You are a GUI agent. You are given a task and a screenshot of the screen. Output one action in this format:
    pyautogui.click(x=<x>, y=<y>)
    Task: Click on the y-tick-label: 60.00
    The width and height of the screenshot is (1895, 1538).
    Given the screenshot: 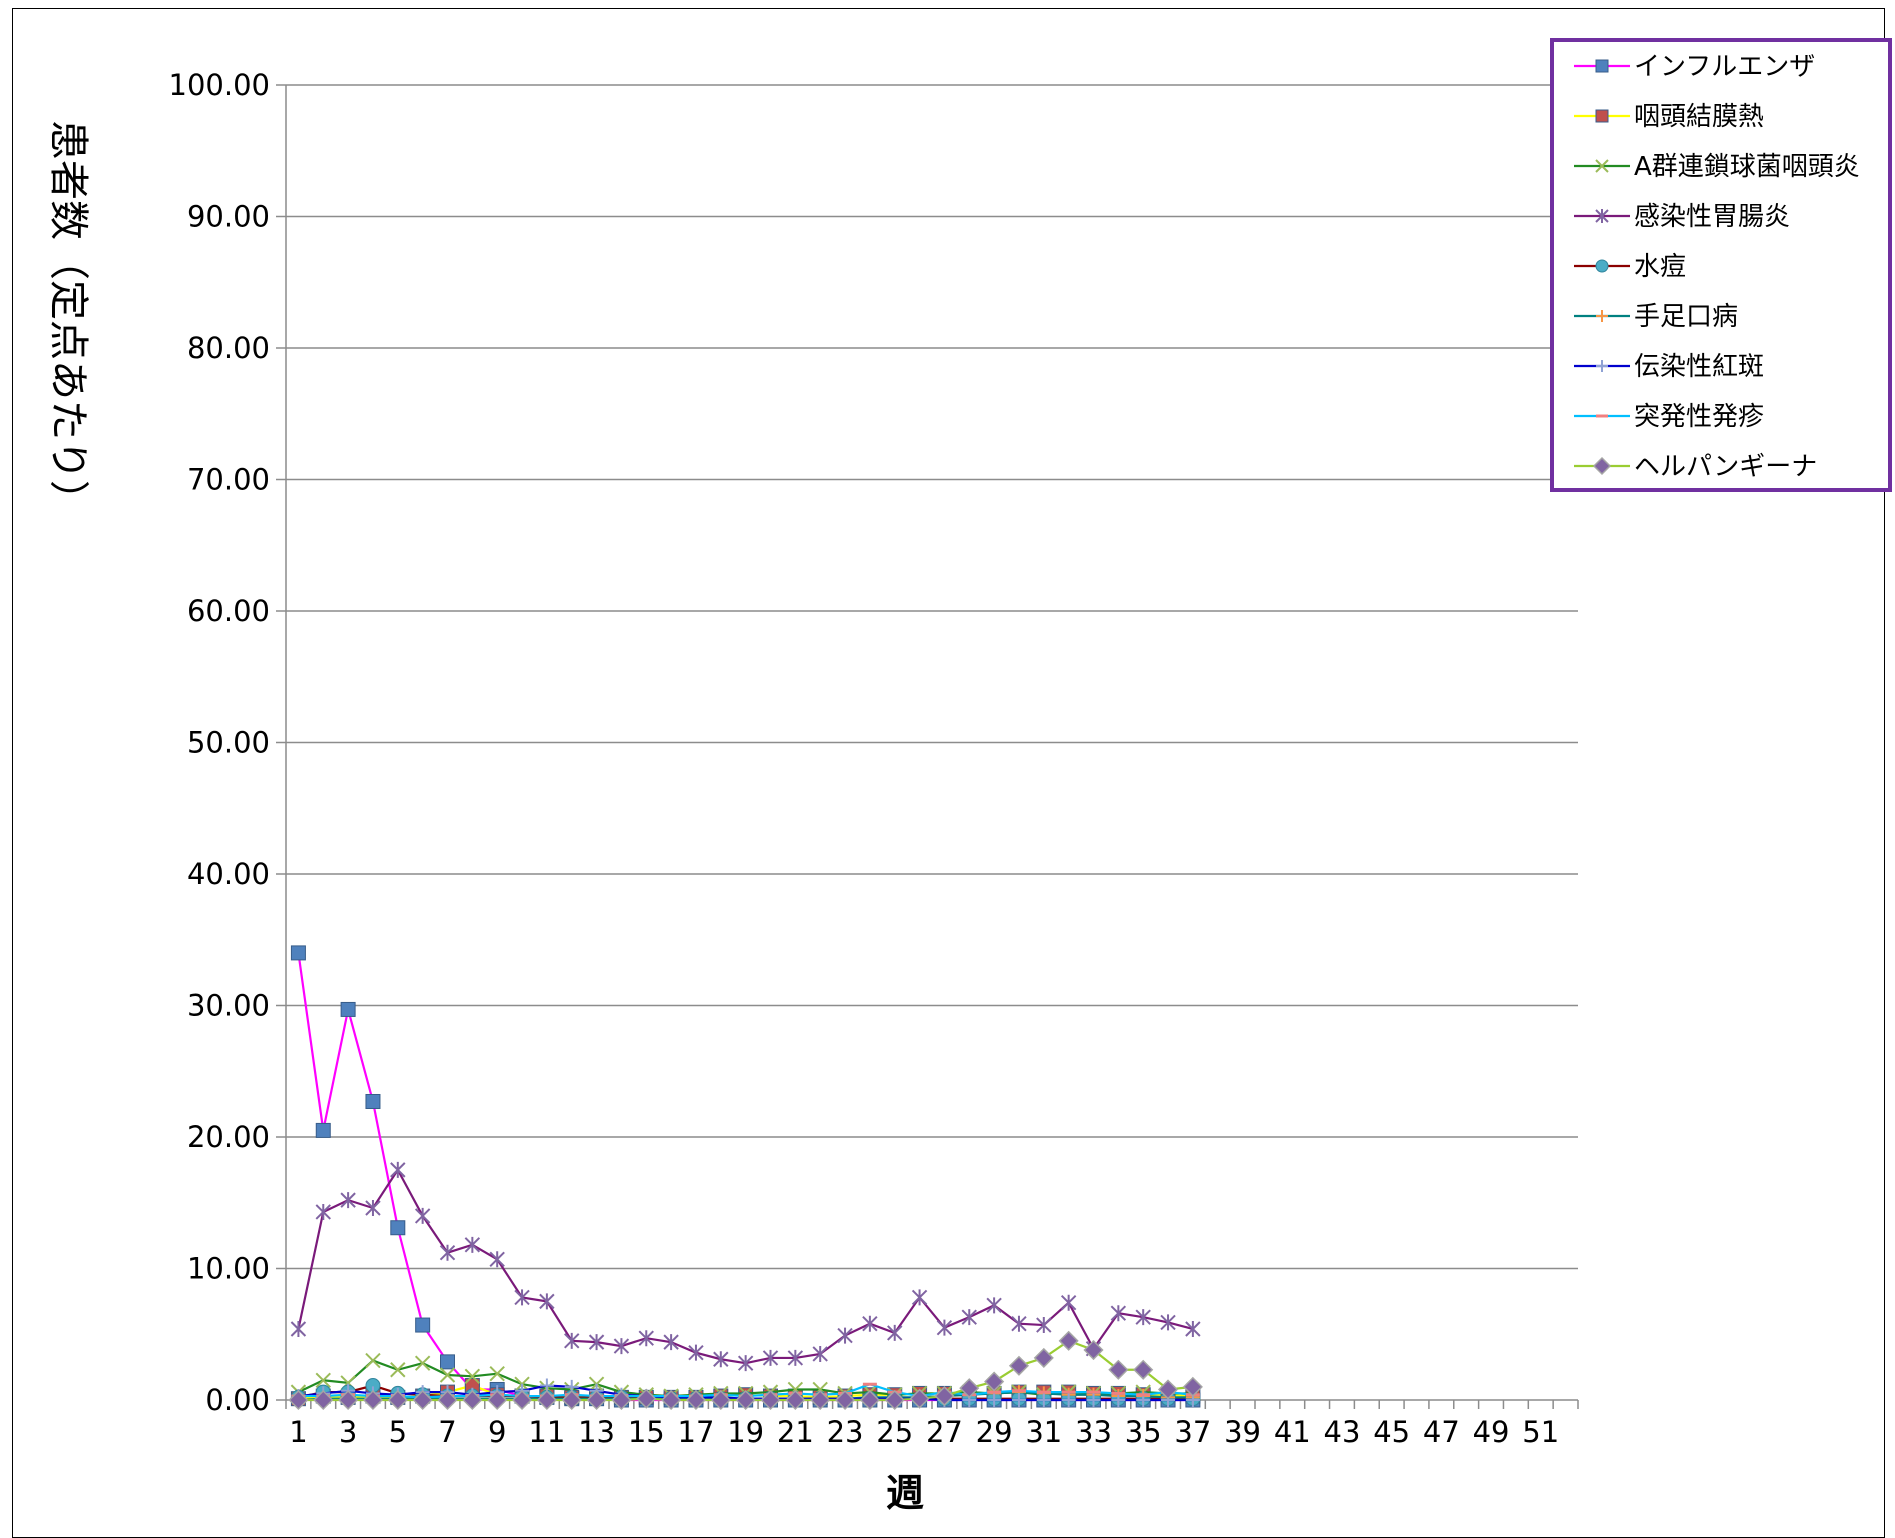 What is the action you would take?
    pyautogui.click(x=228, y=611)
    